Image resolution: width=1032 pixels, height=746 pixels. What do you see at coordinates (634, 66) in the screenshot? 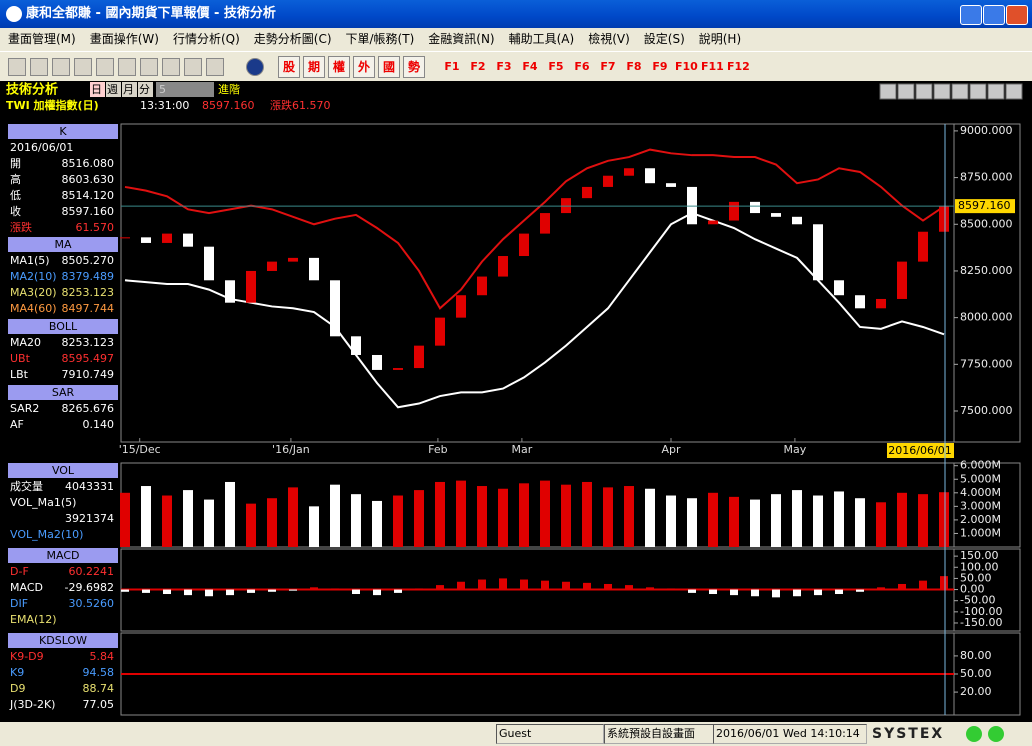
I see `function-key: F8` at bounding box center [634, 66].